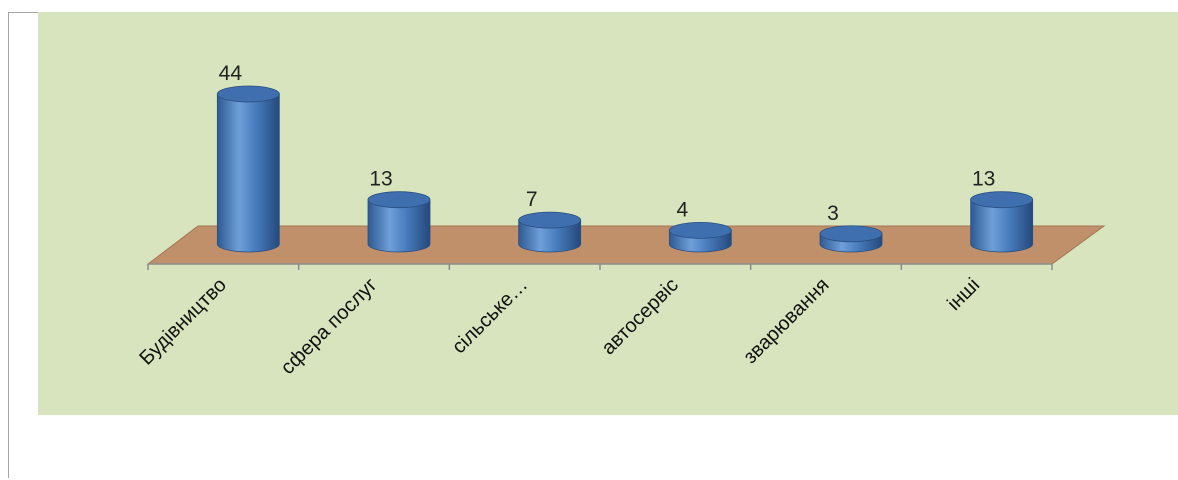 The width and height of the screenshot is (1178, 480). What do you see at coordinates (682, 209) in the screenshot?
I see `data-label: 4` at bounding box center [682, 209].